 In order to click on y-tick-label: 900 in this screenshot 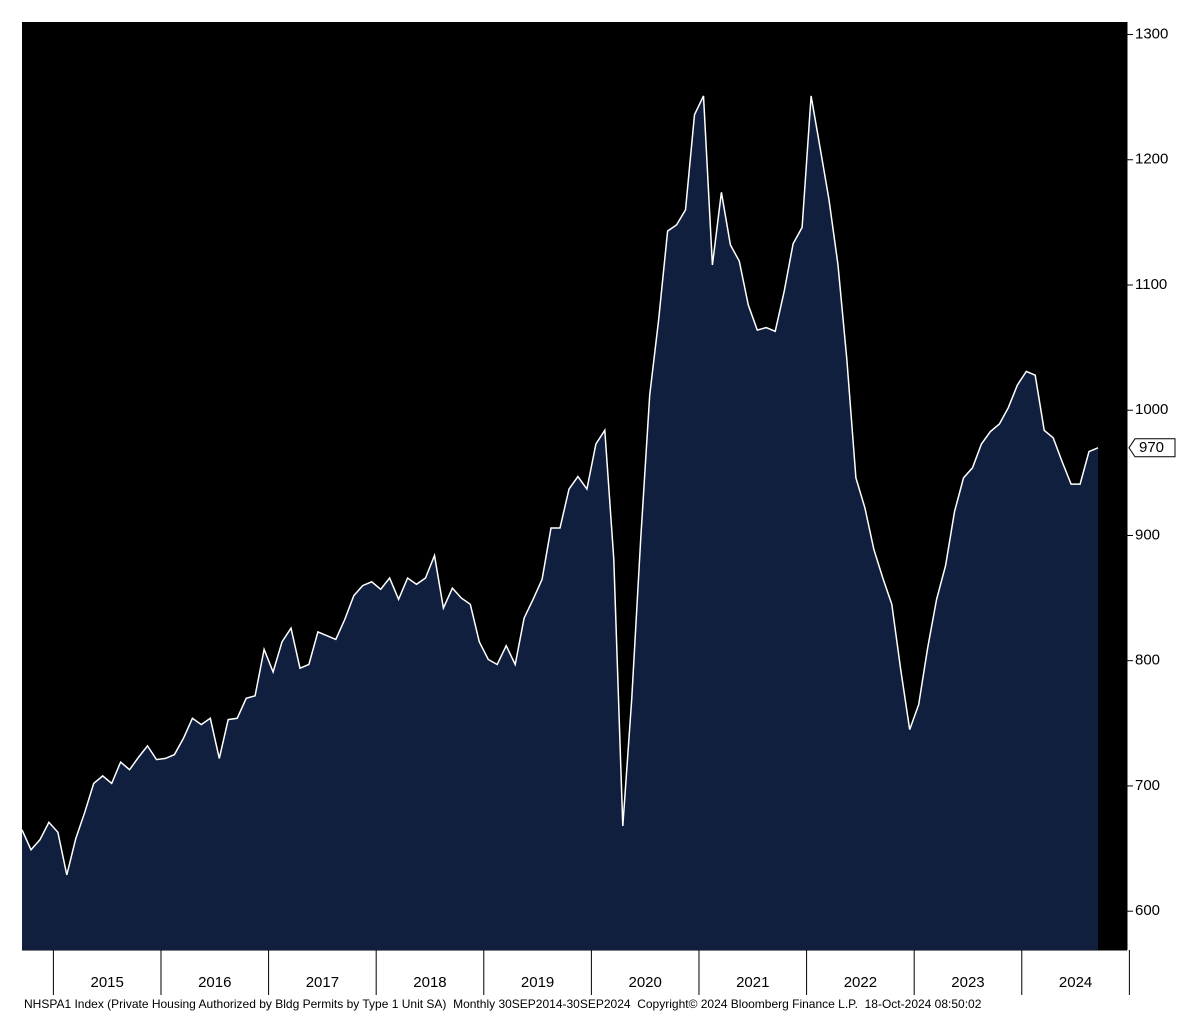, I will do `click(1147, 534)`.